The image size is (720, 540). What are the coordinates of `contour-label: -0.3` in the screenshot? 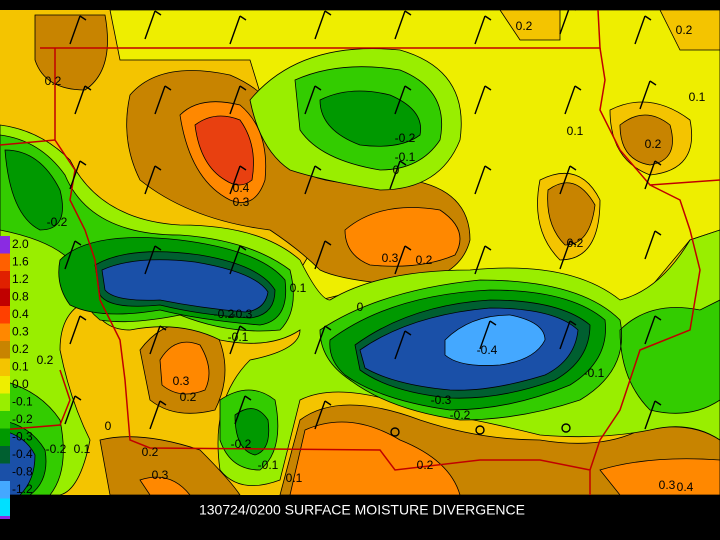 It's located at (242, 314).